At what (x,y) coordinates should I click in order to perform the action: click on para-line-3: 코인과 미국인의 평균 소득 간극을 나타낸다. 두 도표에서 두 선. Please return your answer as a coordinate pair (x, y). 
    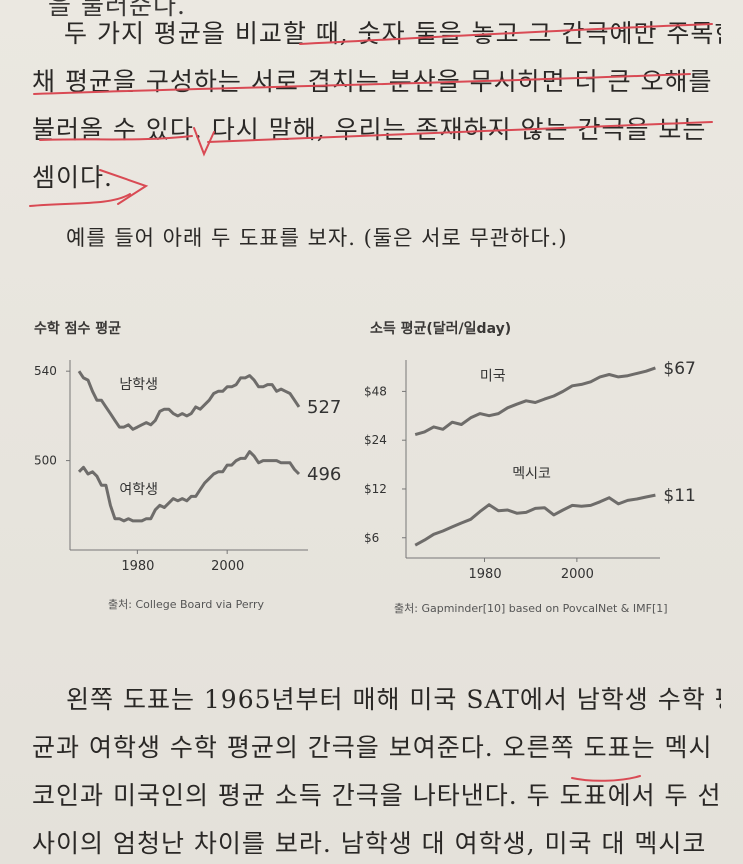
    Looking at the image, I should click on (376, 795).